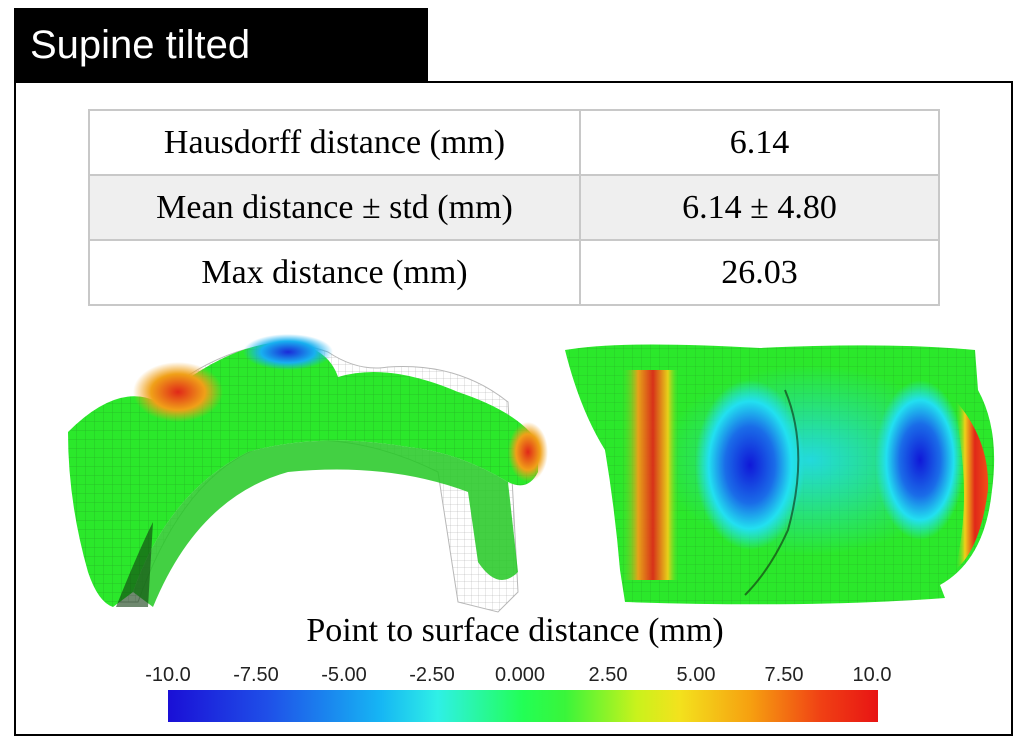  I want to click on colorbar-tick: 2.50, so click(608, 675).